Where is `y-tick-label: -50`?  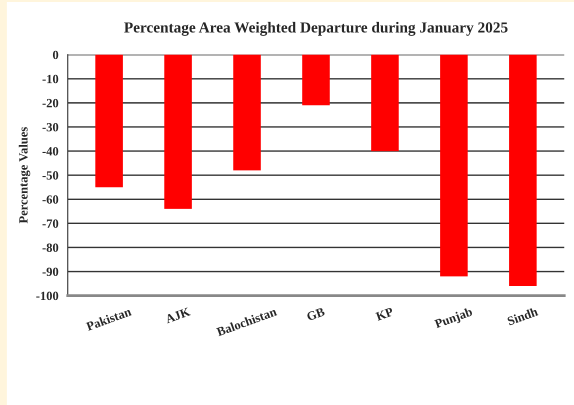 y-tick-label: -50 is located at coordinates (50, 175).